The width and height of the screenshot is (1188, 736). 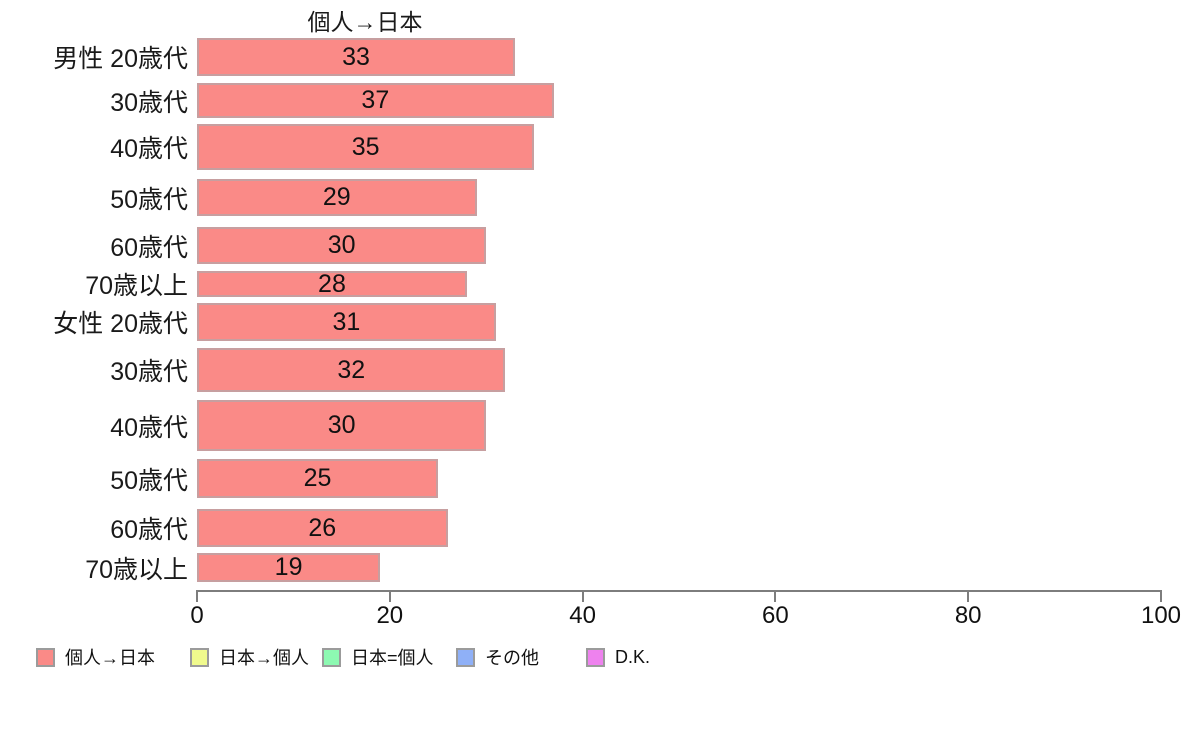 What do you see at coordinates (264, 658) in the screenshot?
I see `legend-label: 日本→個人` at bounding box center [264, 658].